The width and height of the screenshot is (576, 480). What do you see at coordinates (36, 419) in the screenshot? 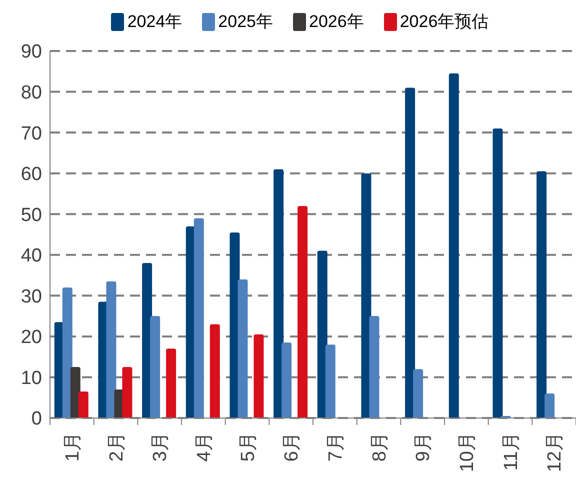
I see `y-tick-label: 0` at bounding box center [36, 419].